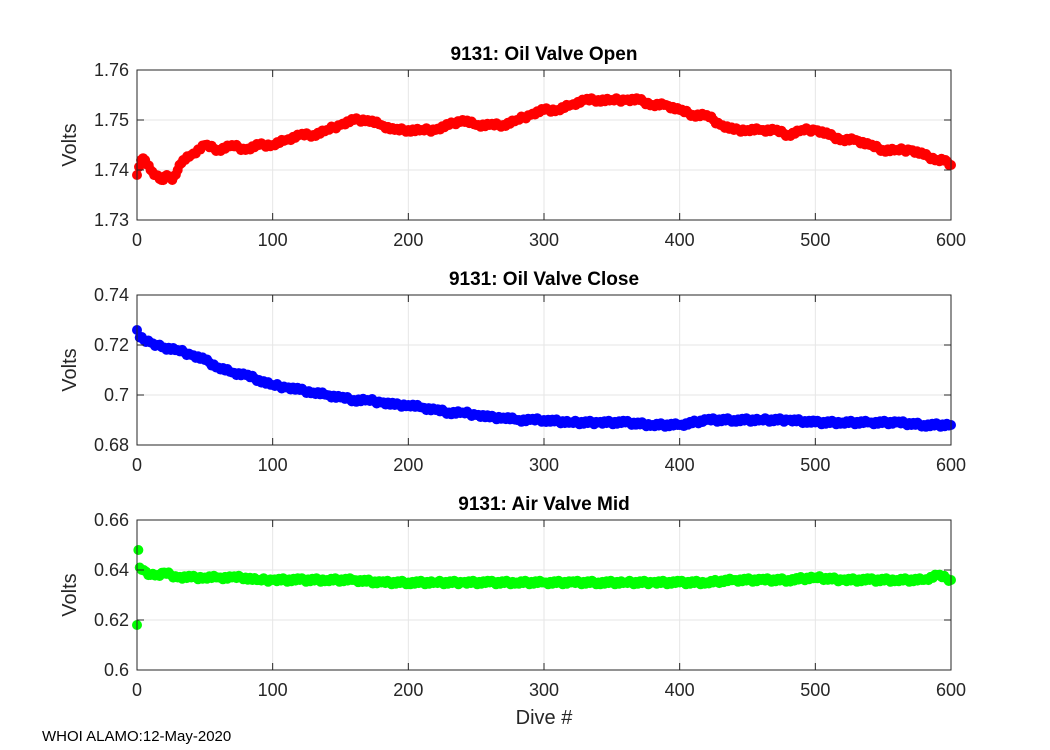 The image size is (1050, 750). Describe the element at coordinates (111, 445) in the screenshot. I see `oil-valve-close-y-tick-label: 0.68` at that location.